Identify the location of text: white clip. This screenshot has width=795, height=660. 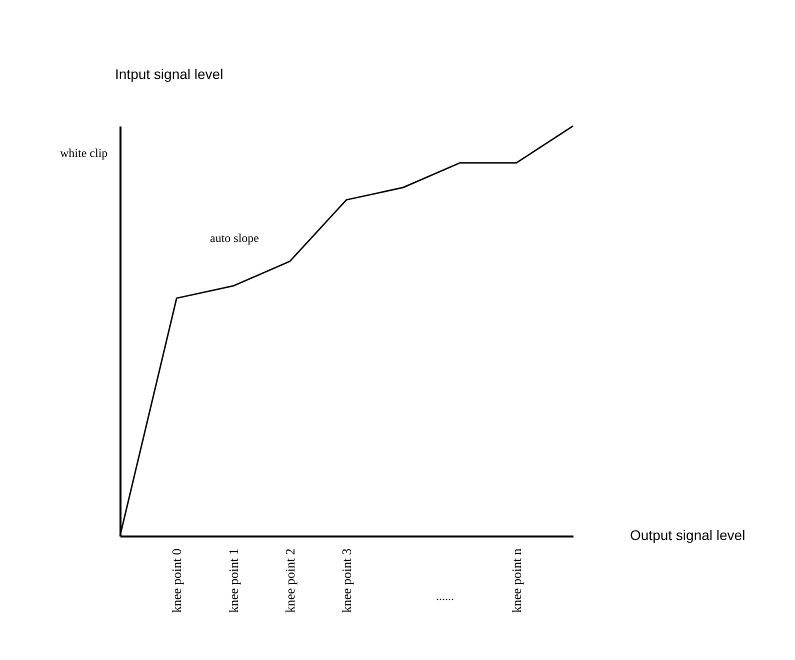
(84, 153).